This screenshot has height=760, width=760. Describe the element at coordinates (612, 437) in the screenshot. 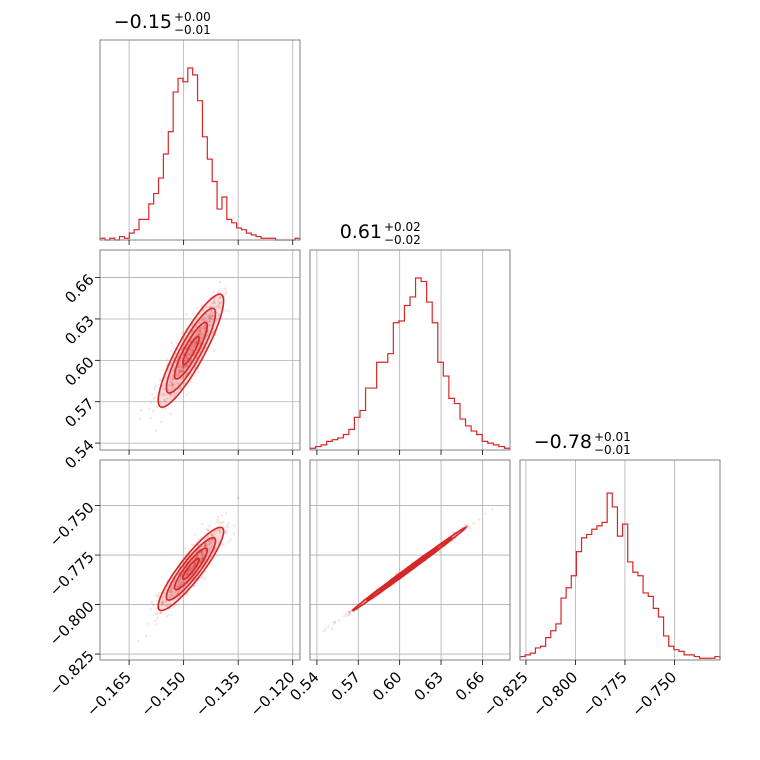

I see `title-plus: +0.01` at that location.